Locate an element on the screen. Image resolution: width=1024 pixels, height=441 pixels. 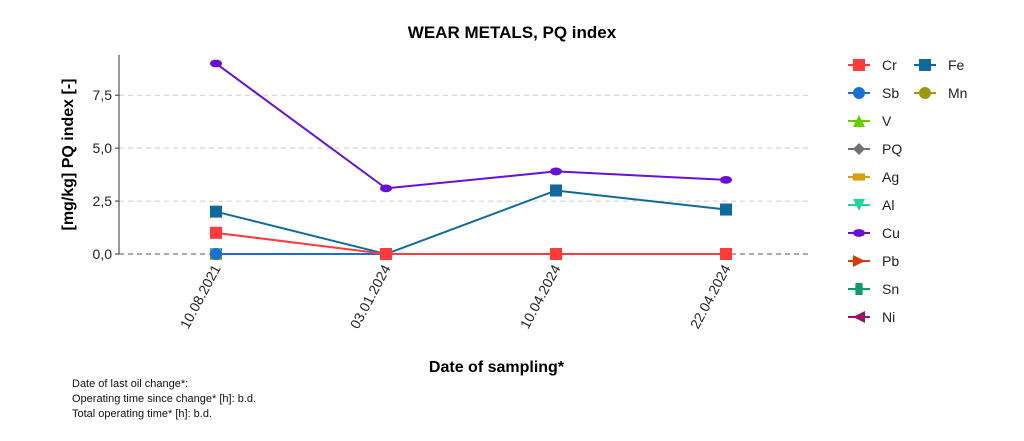
legend-label: Sn is located at coordinates (890, 289).